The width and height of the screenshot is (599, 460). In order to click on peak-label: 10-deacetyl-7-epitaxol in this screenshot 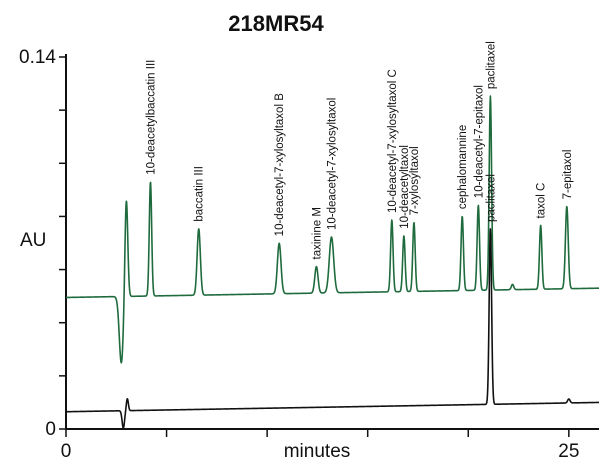, I will do `click(479, 141)`.